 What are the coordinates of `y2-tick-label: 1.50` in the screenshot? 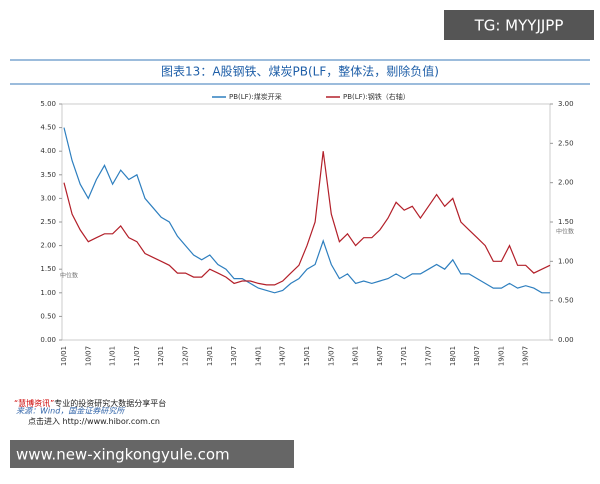 It's located at (566, 222).